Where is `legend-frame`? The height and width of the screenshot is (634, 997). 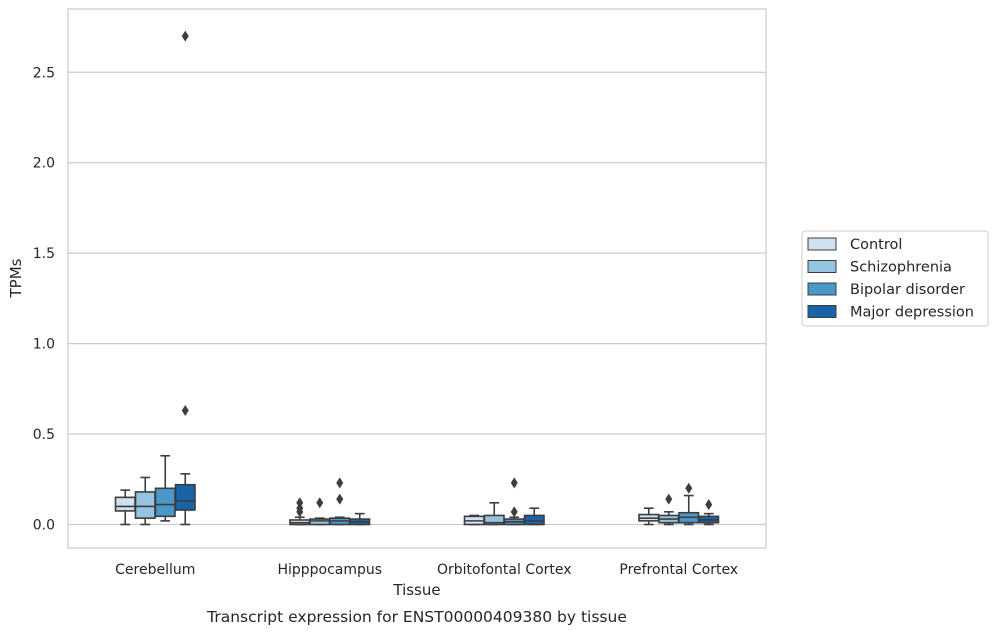 legend-frame is located at coordinates (895, 278).